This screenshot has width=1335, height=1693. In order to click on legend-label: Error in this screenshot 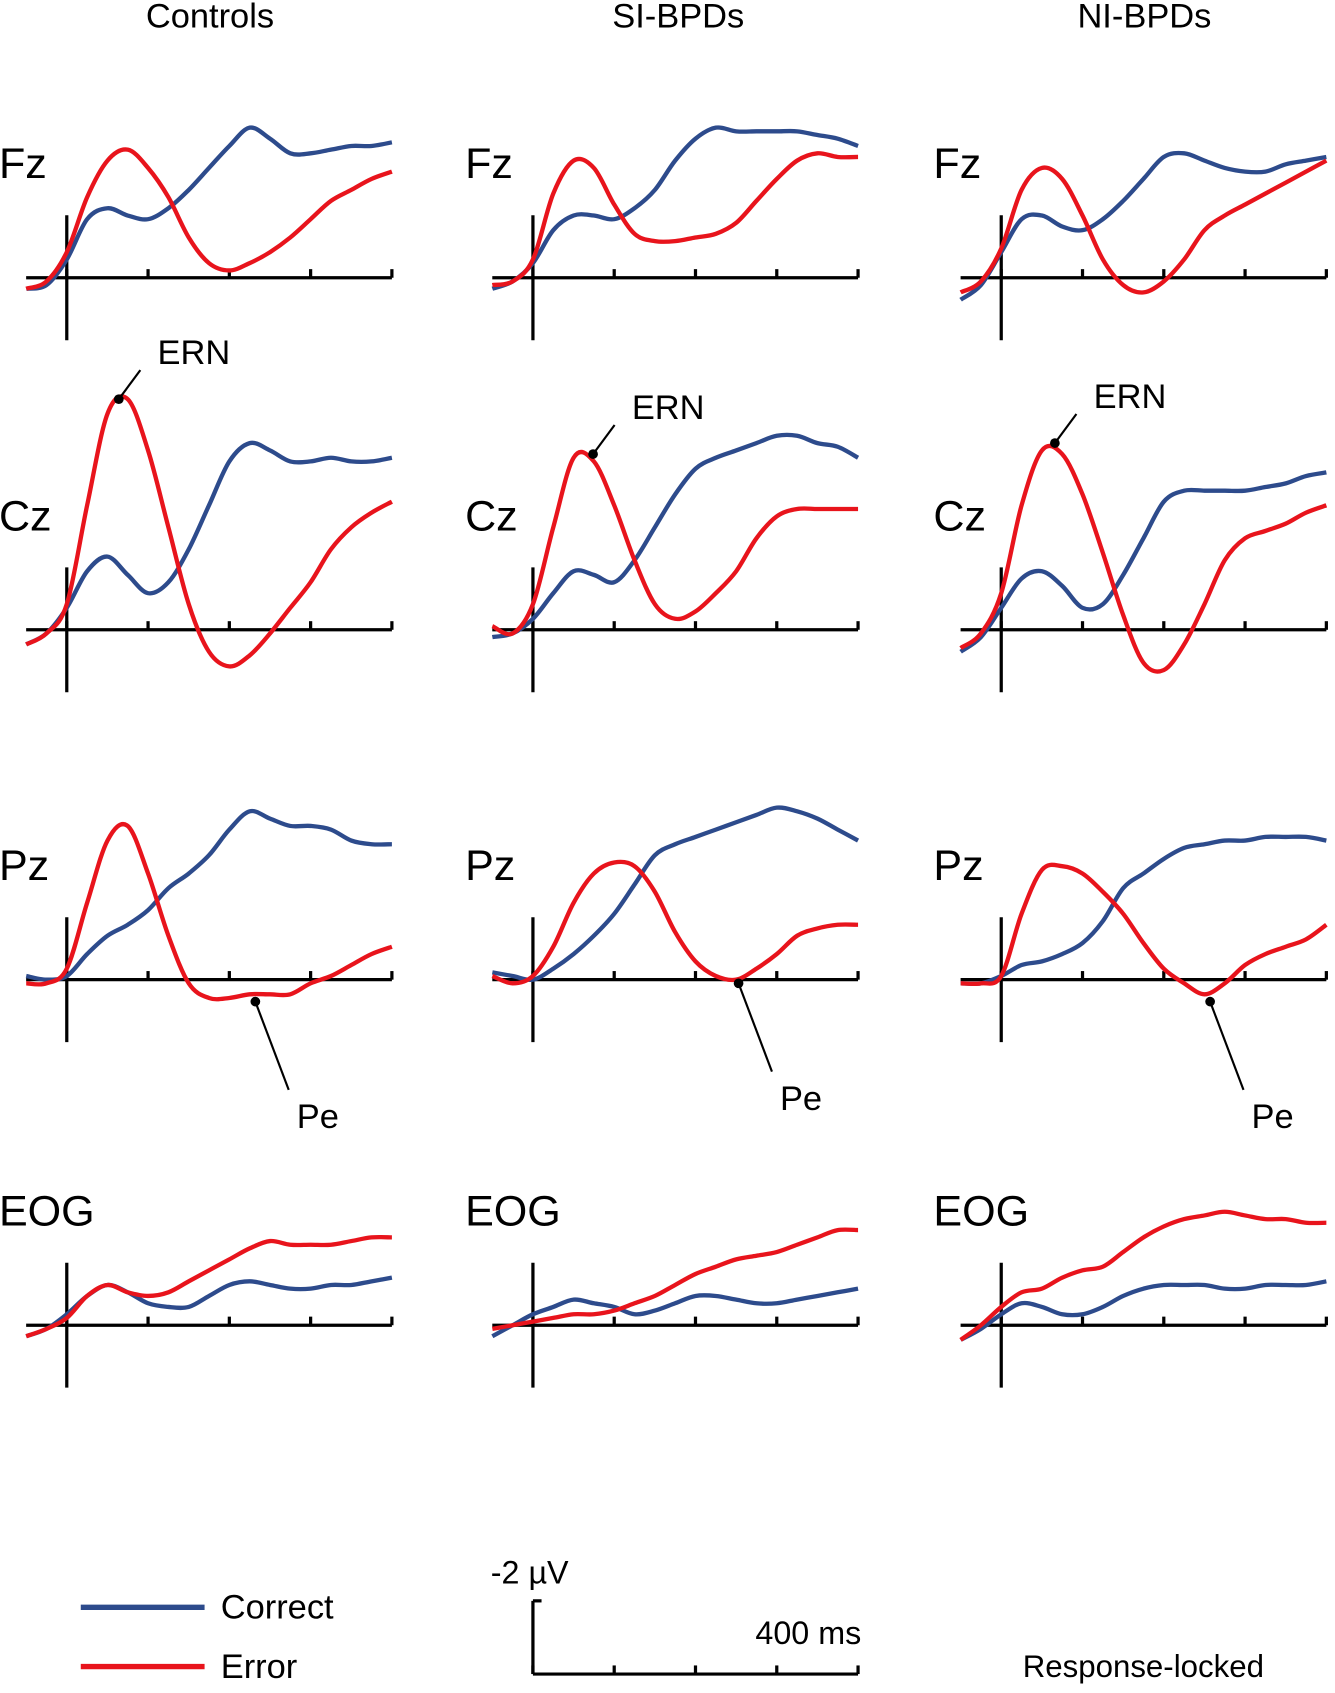, I will do `click(259, 1667)`.